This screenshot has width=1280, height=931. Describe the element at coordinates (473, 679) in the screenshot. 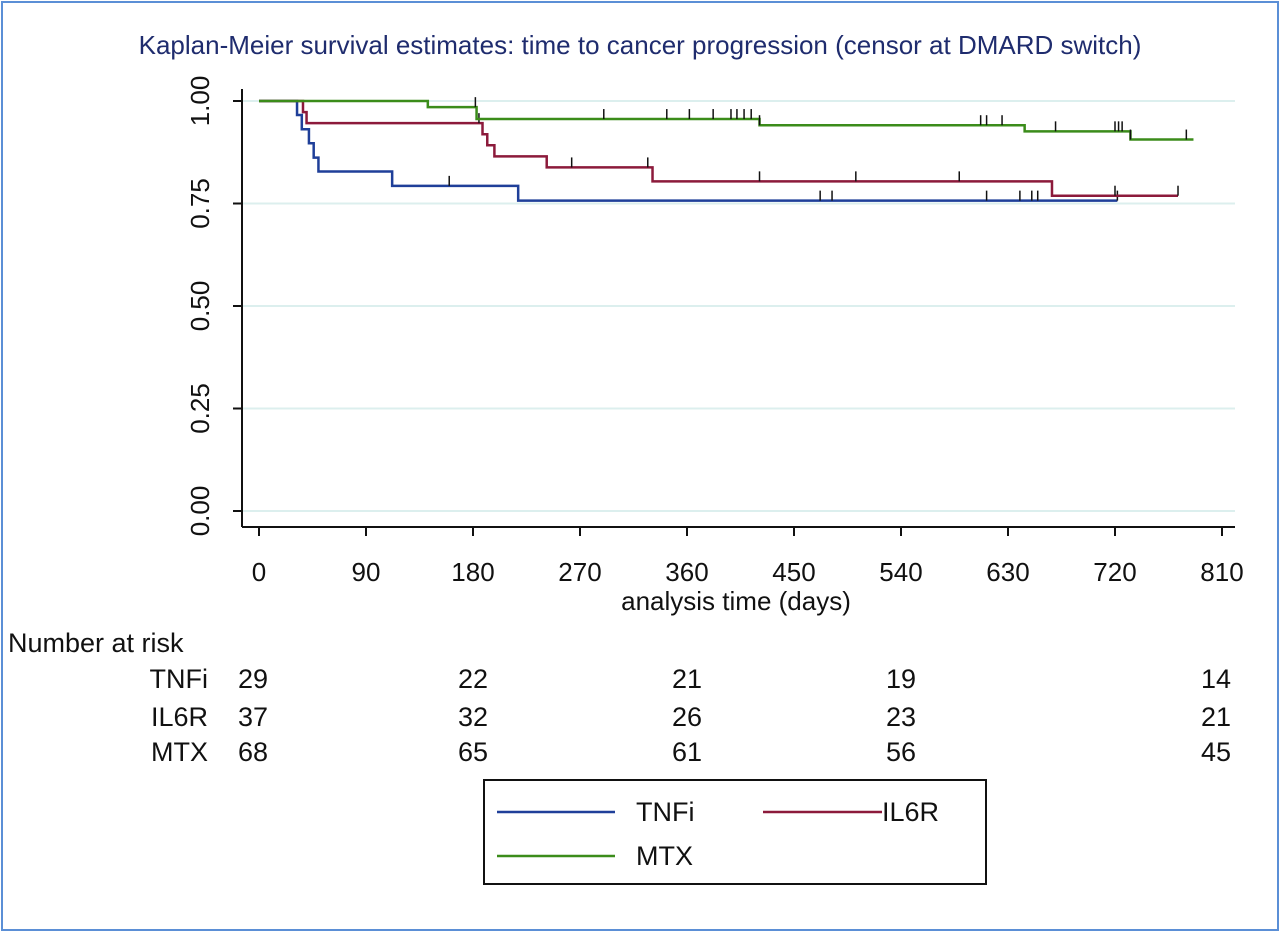

I see `risk-value: 22` at that location.